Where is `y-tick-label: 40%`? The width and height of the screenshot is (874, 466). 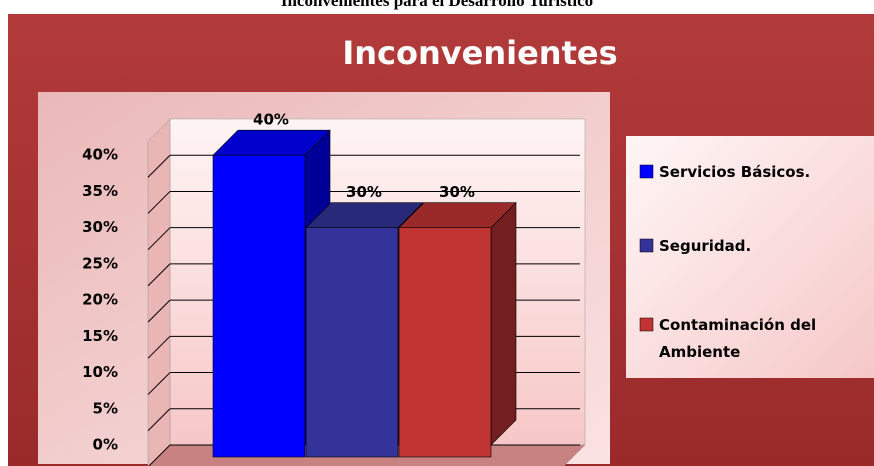 y-tick-label: 40% is located at coordinates (100, 155).